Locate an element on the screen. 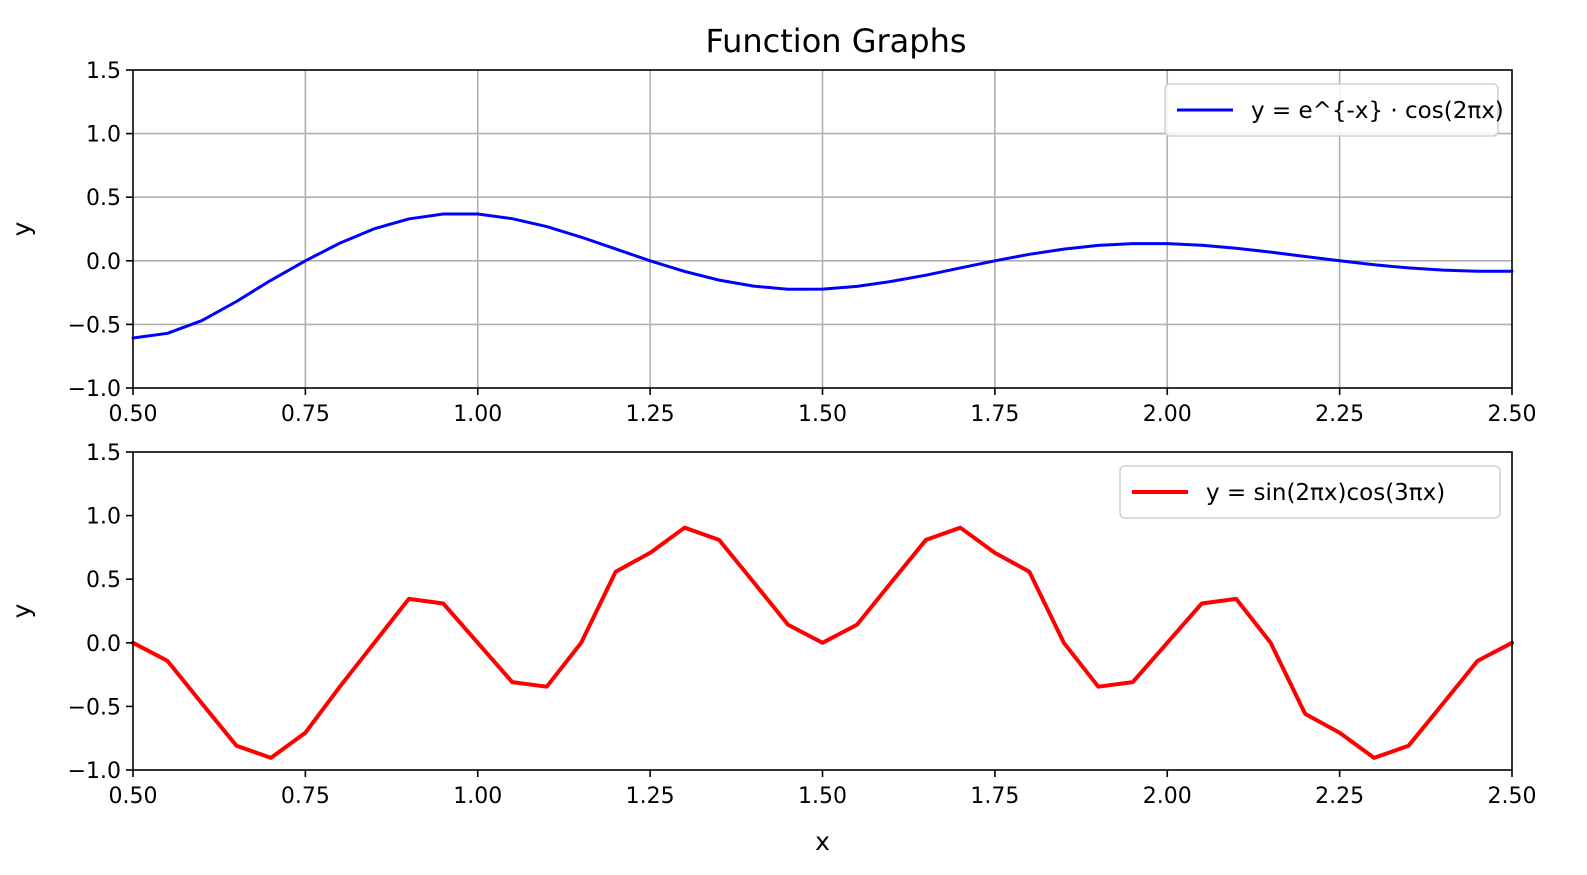 The image size is (1587, 875). legend-label: y = e^{-x} · cos(2πx) is located at coordinates (1377, 111).